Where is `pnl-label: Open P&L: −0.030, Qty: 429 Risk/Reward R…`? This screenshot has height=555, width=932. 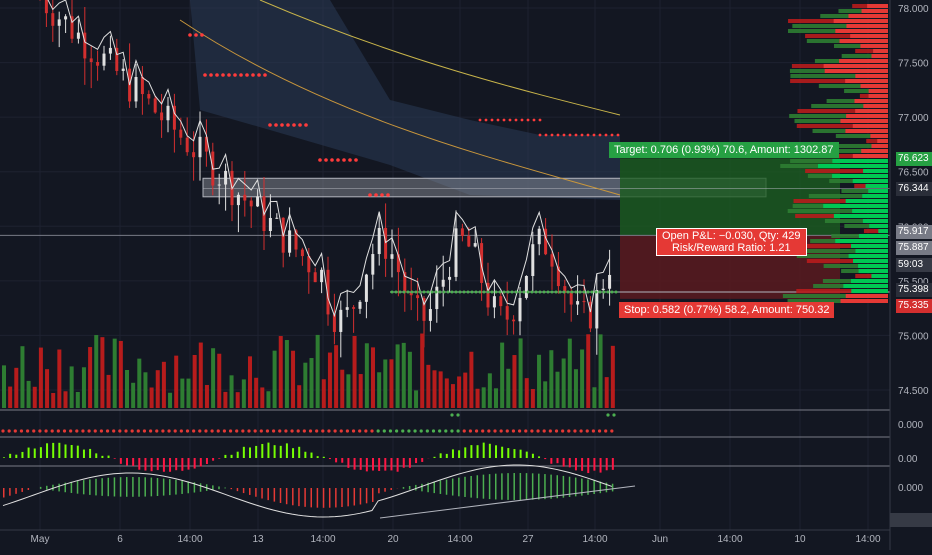
pnl-label: Open P&L: −0.030, Qty: 429 Risk/Reward R… is located at coordinates (731, 242).